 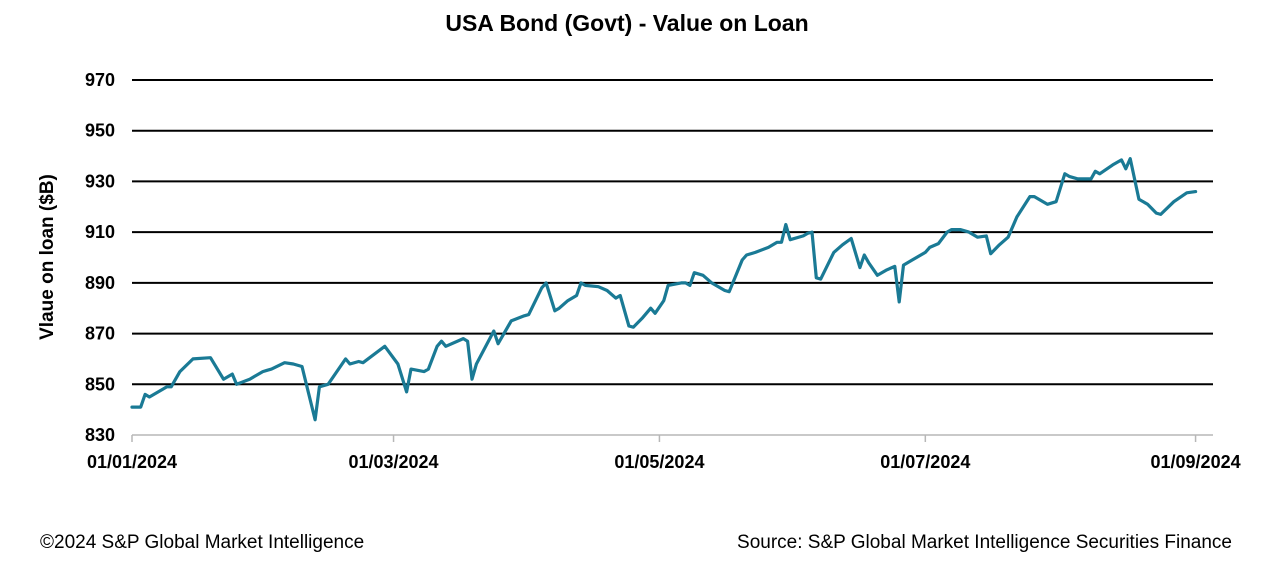 What do you see at coordinates (672, 438) in the screenshot?
I see `x-axis` at bounding box center [672, 438].